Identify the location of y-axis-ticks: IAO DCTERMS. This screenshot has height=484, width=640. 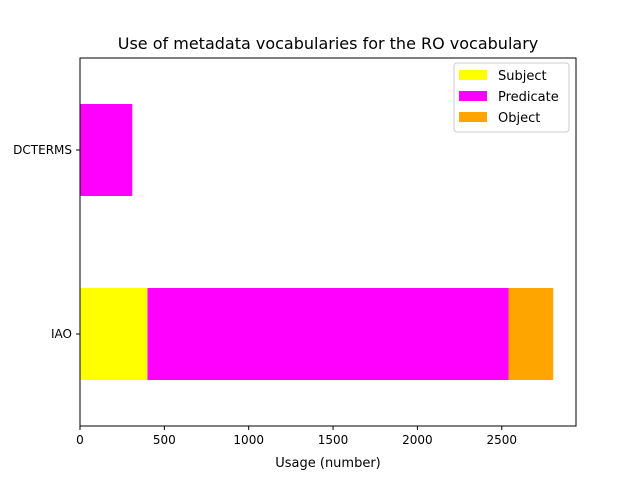
(46, 242).